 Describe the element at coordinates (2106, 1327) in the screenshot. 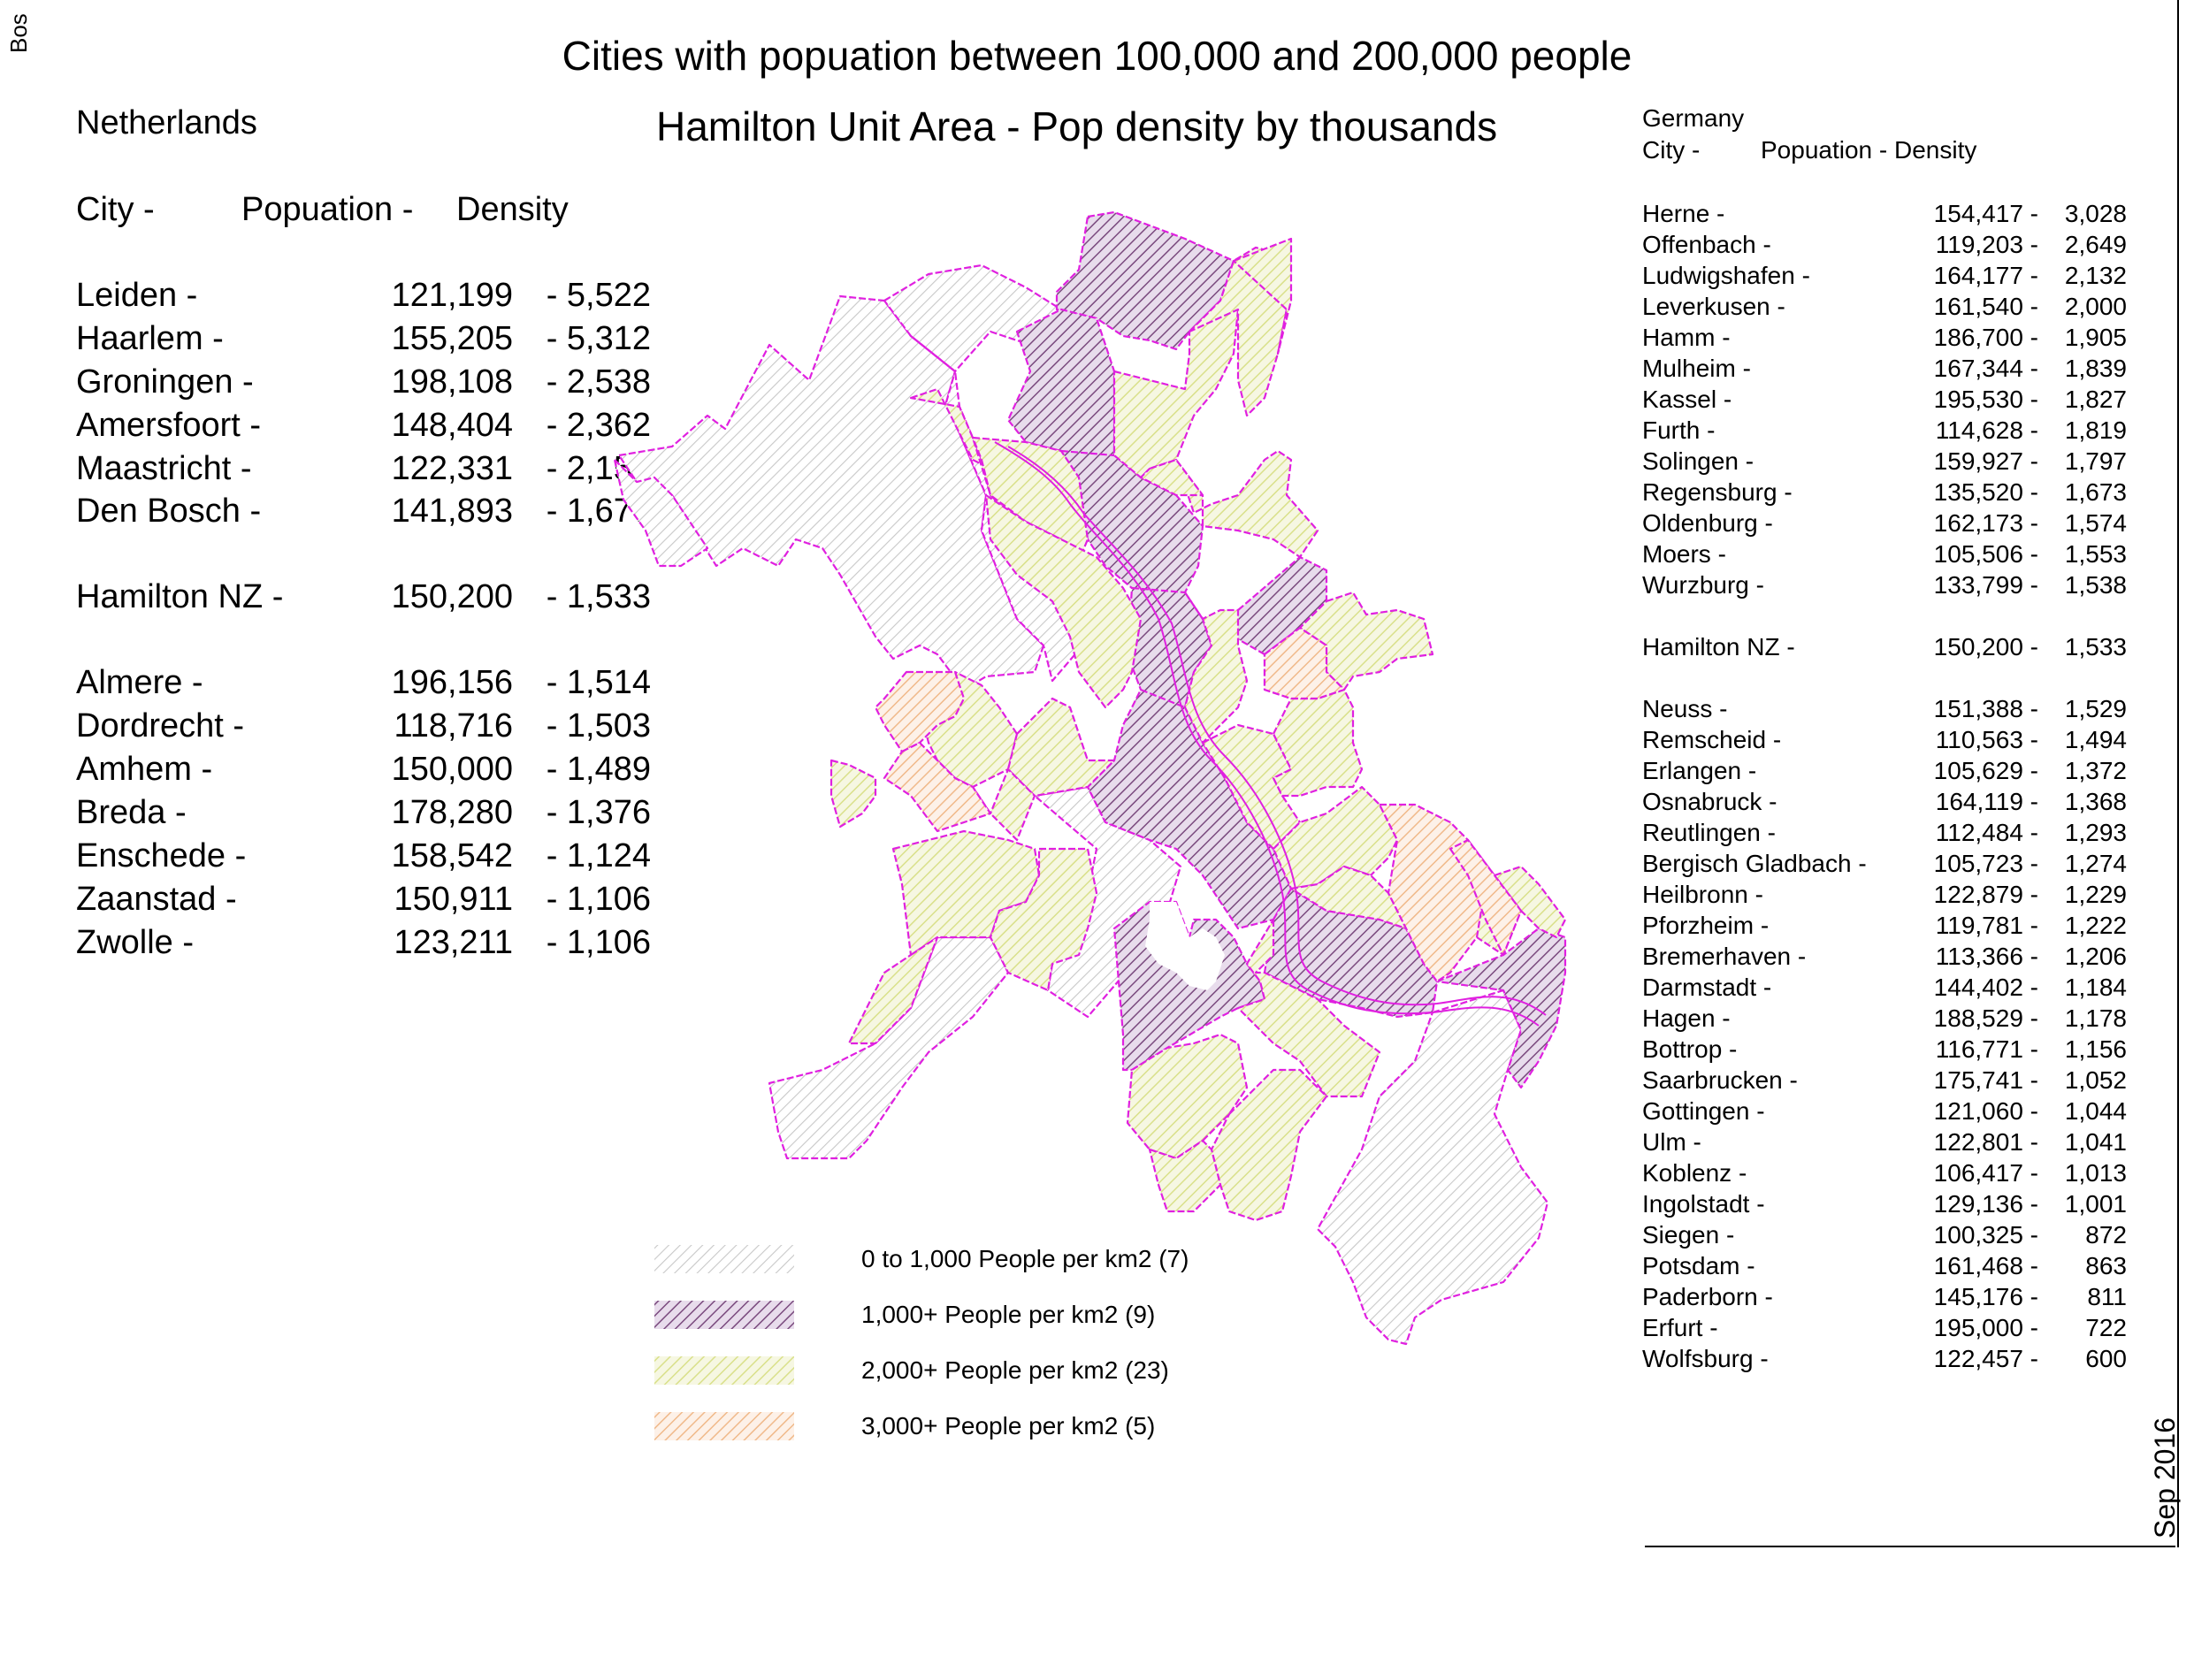

I see `row-density: 722` at that location.